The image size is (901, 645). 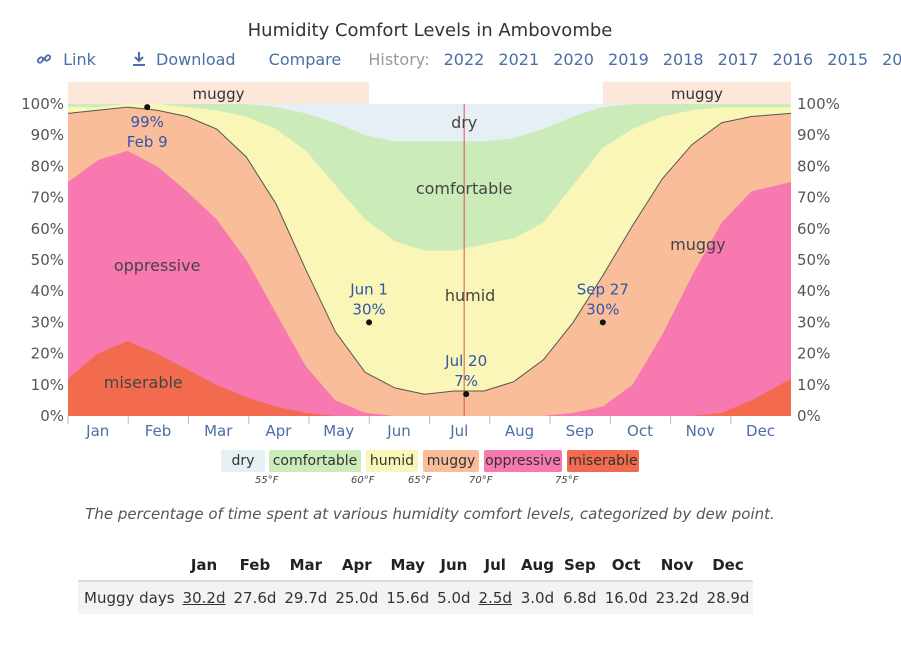 What do you see at coordinates (470, 295) in the screenshot?
I see `area-label-humid: humid` at bounding box center [470, 295].